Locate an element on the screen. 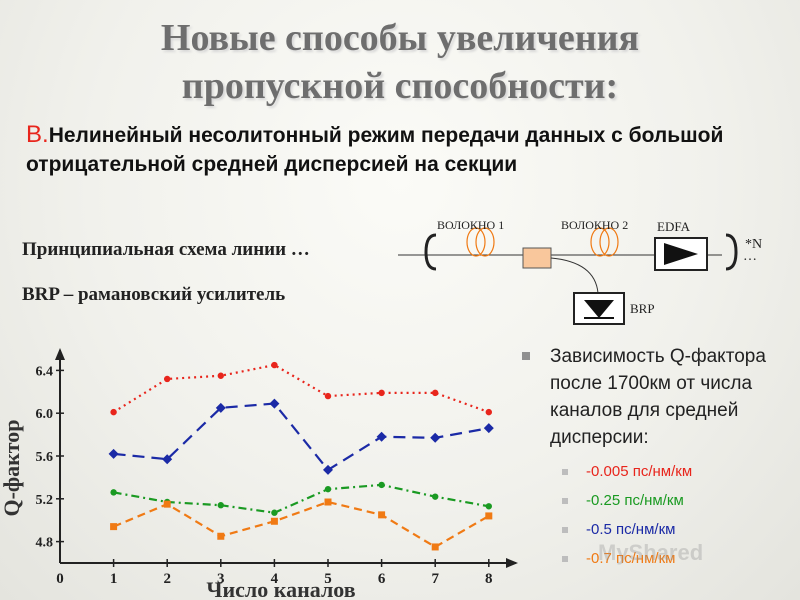 The height and width of the screenshot is (600, 800). legend-item-label: -0.005 пс/нм/км is located at coordinates (639, 471).